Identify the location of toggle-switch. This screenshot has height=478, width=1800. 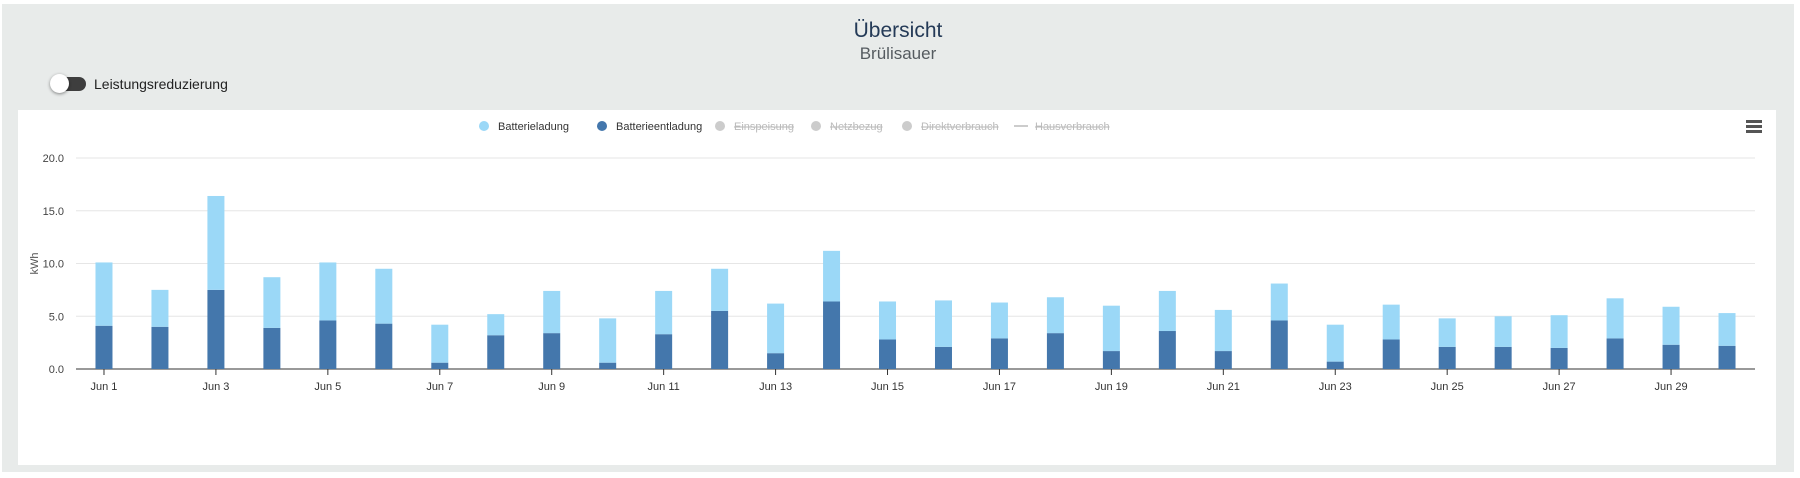
(68, 83).